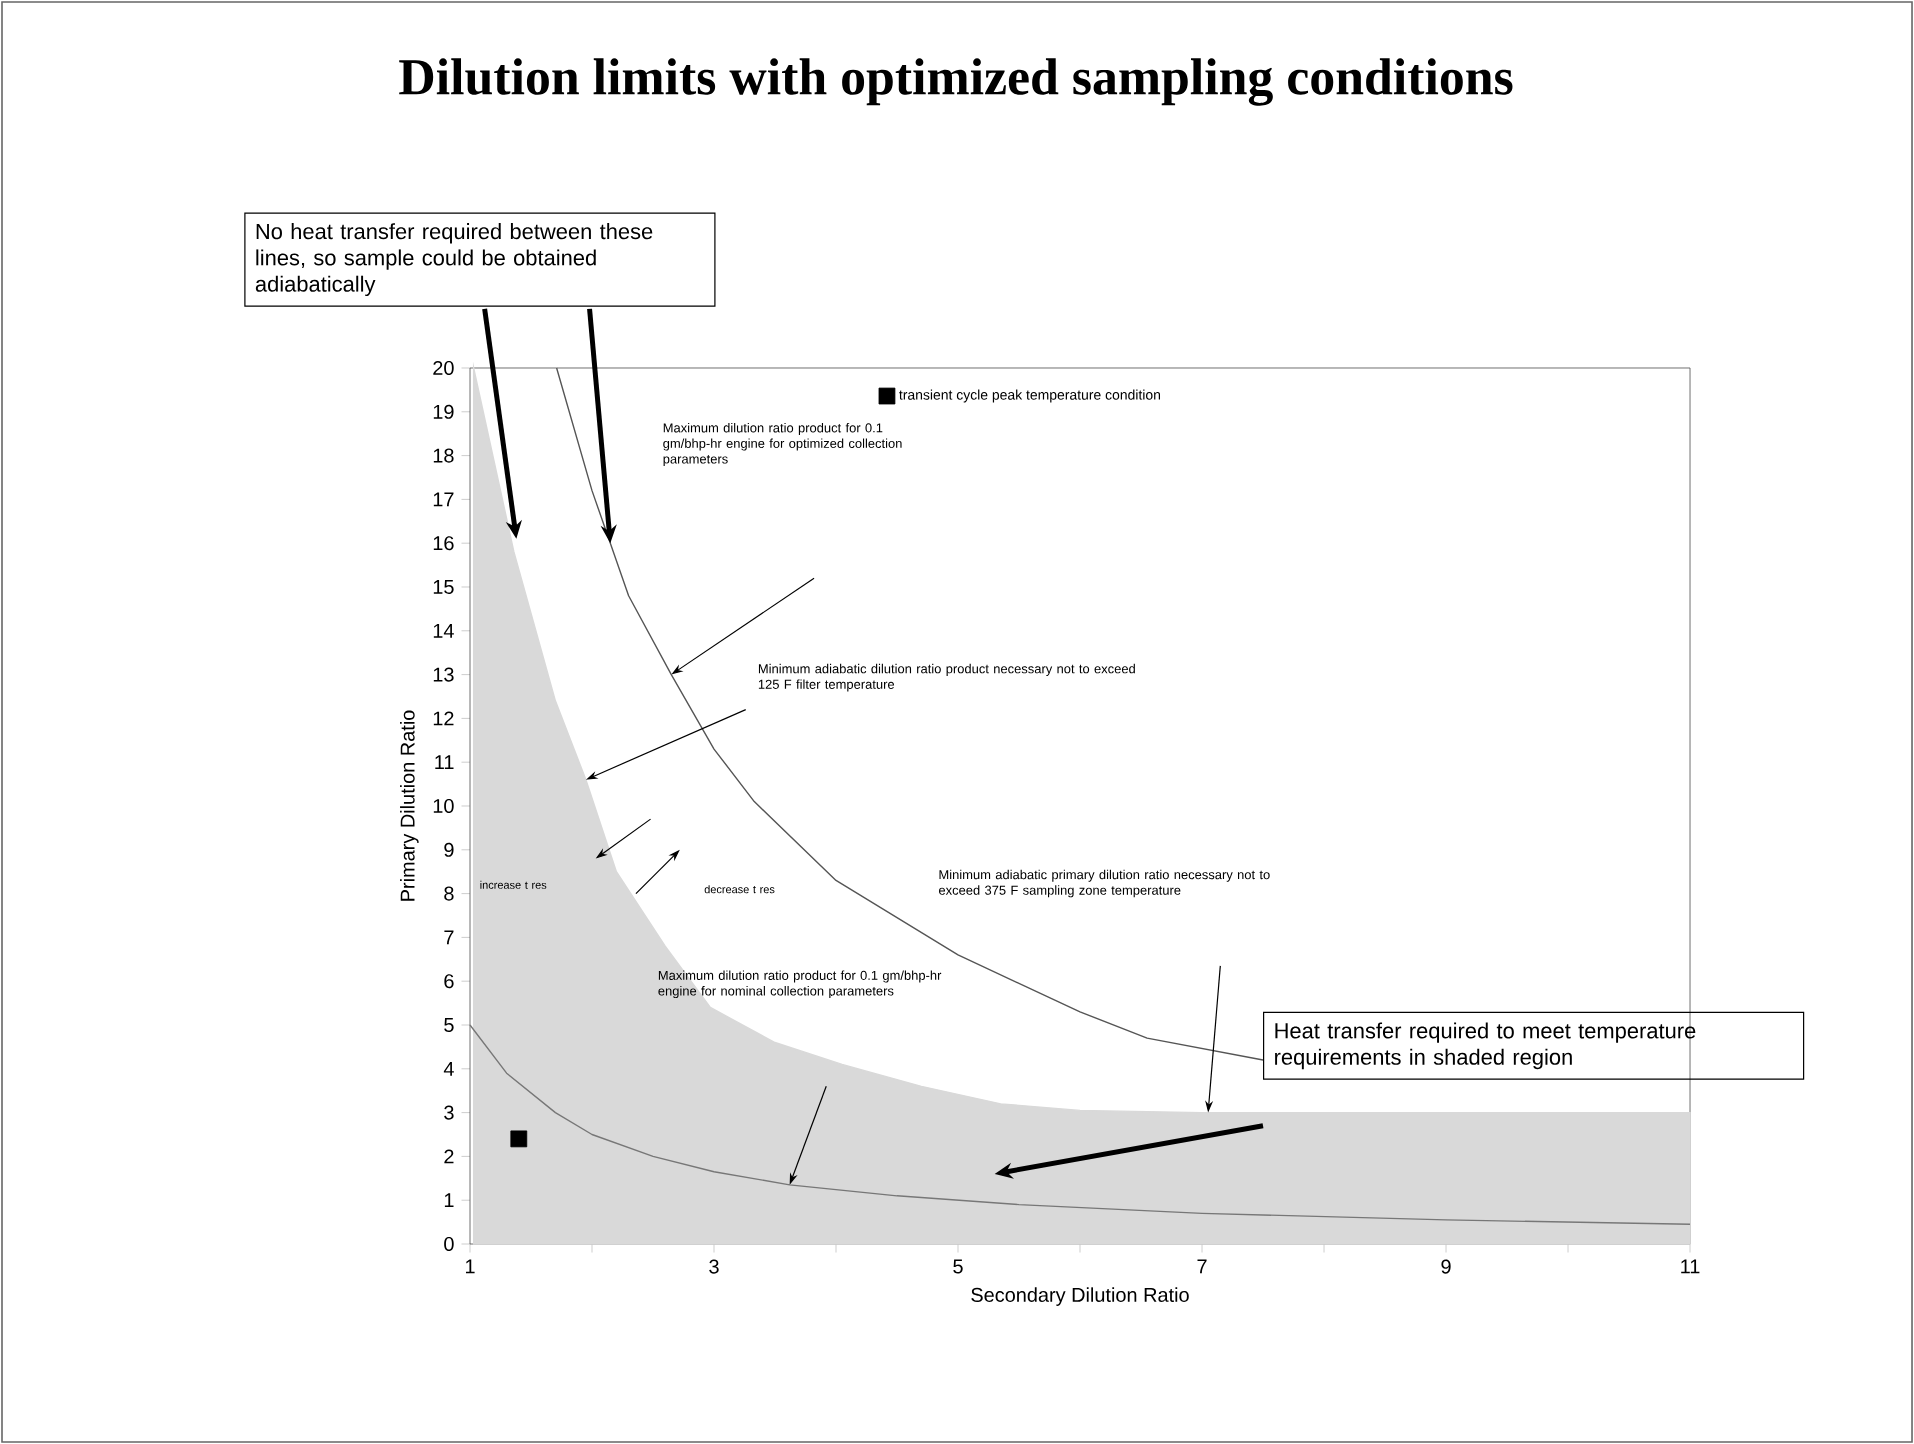 The image size is (1914, 1444). Describe the element at coordinates (449, 981) in the screenshot. I see `y-tick-label: 6` at that location.